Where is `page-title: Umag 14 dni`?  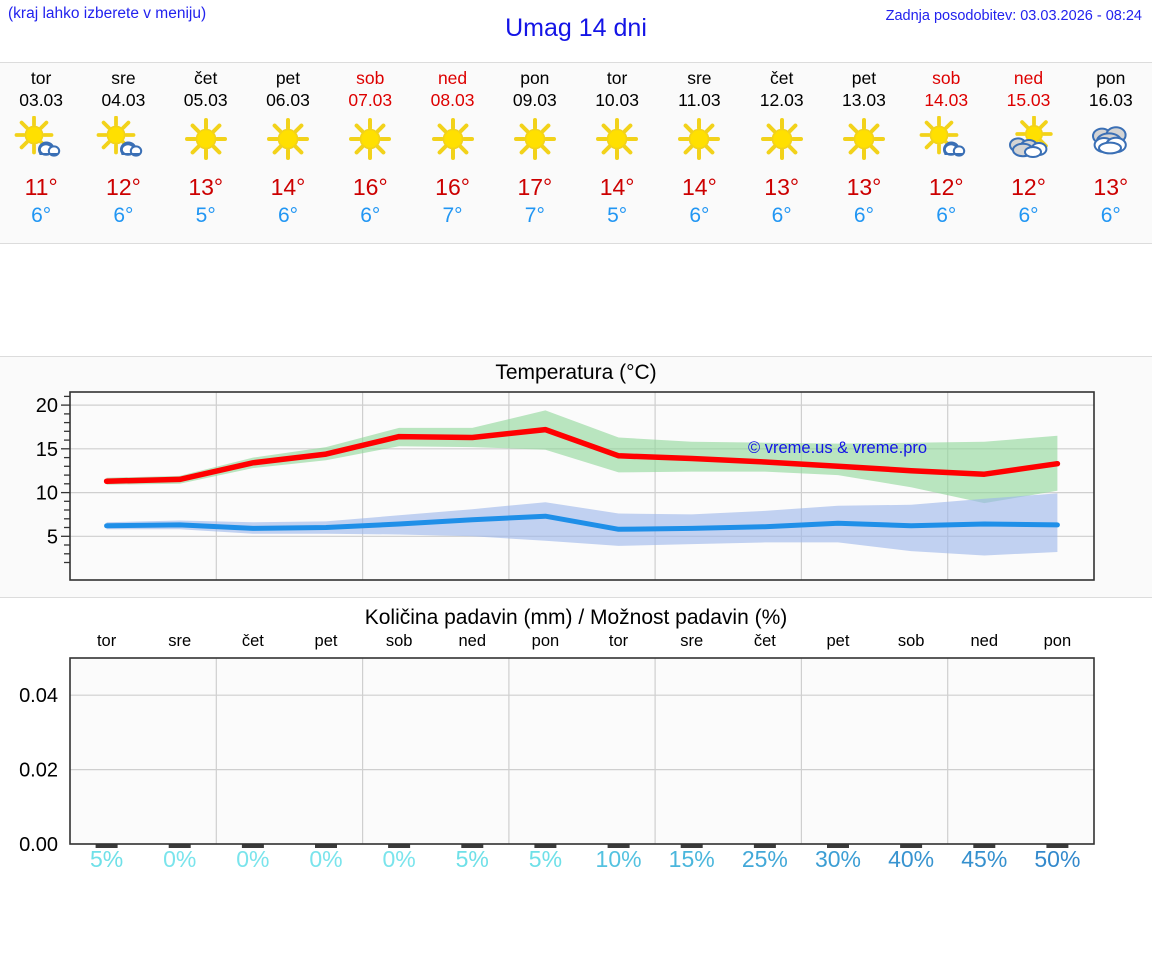 page-title: Umag 14 dni is located at coordinates (576, 28).